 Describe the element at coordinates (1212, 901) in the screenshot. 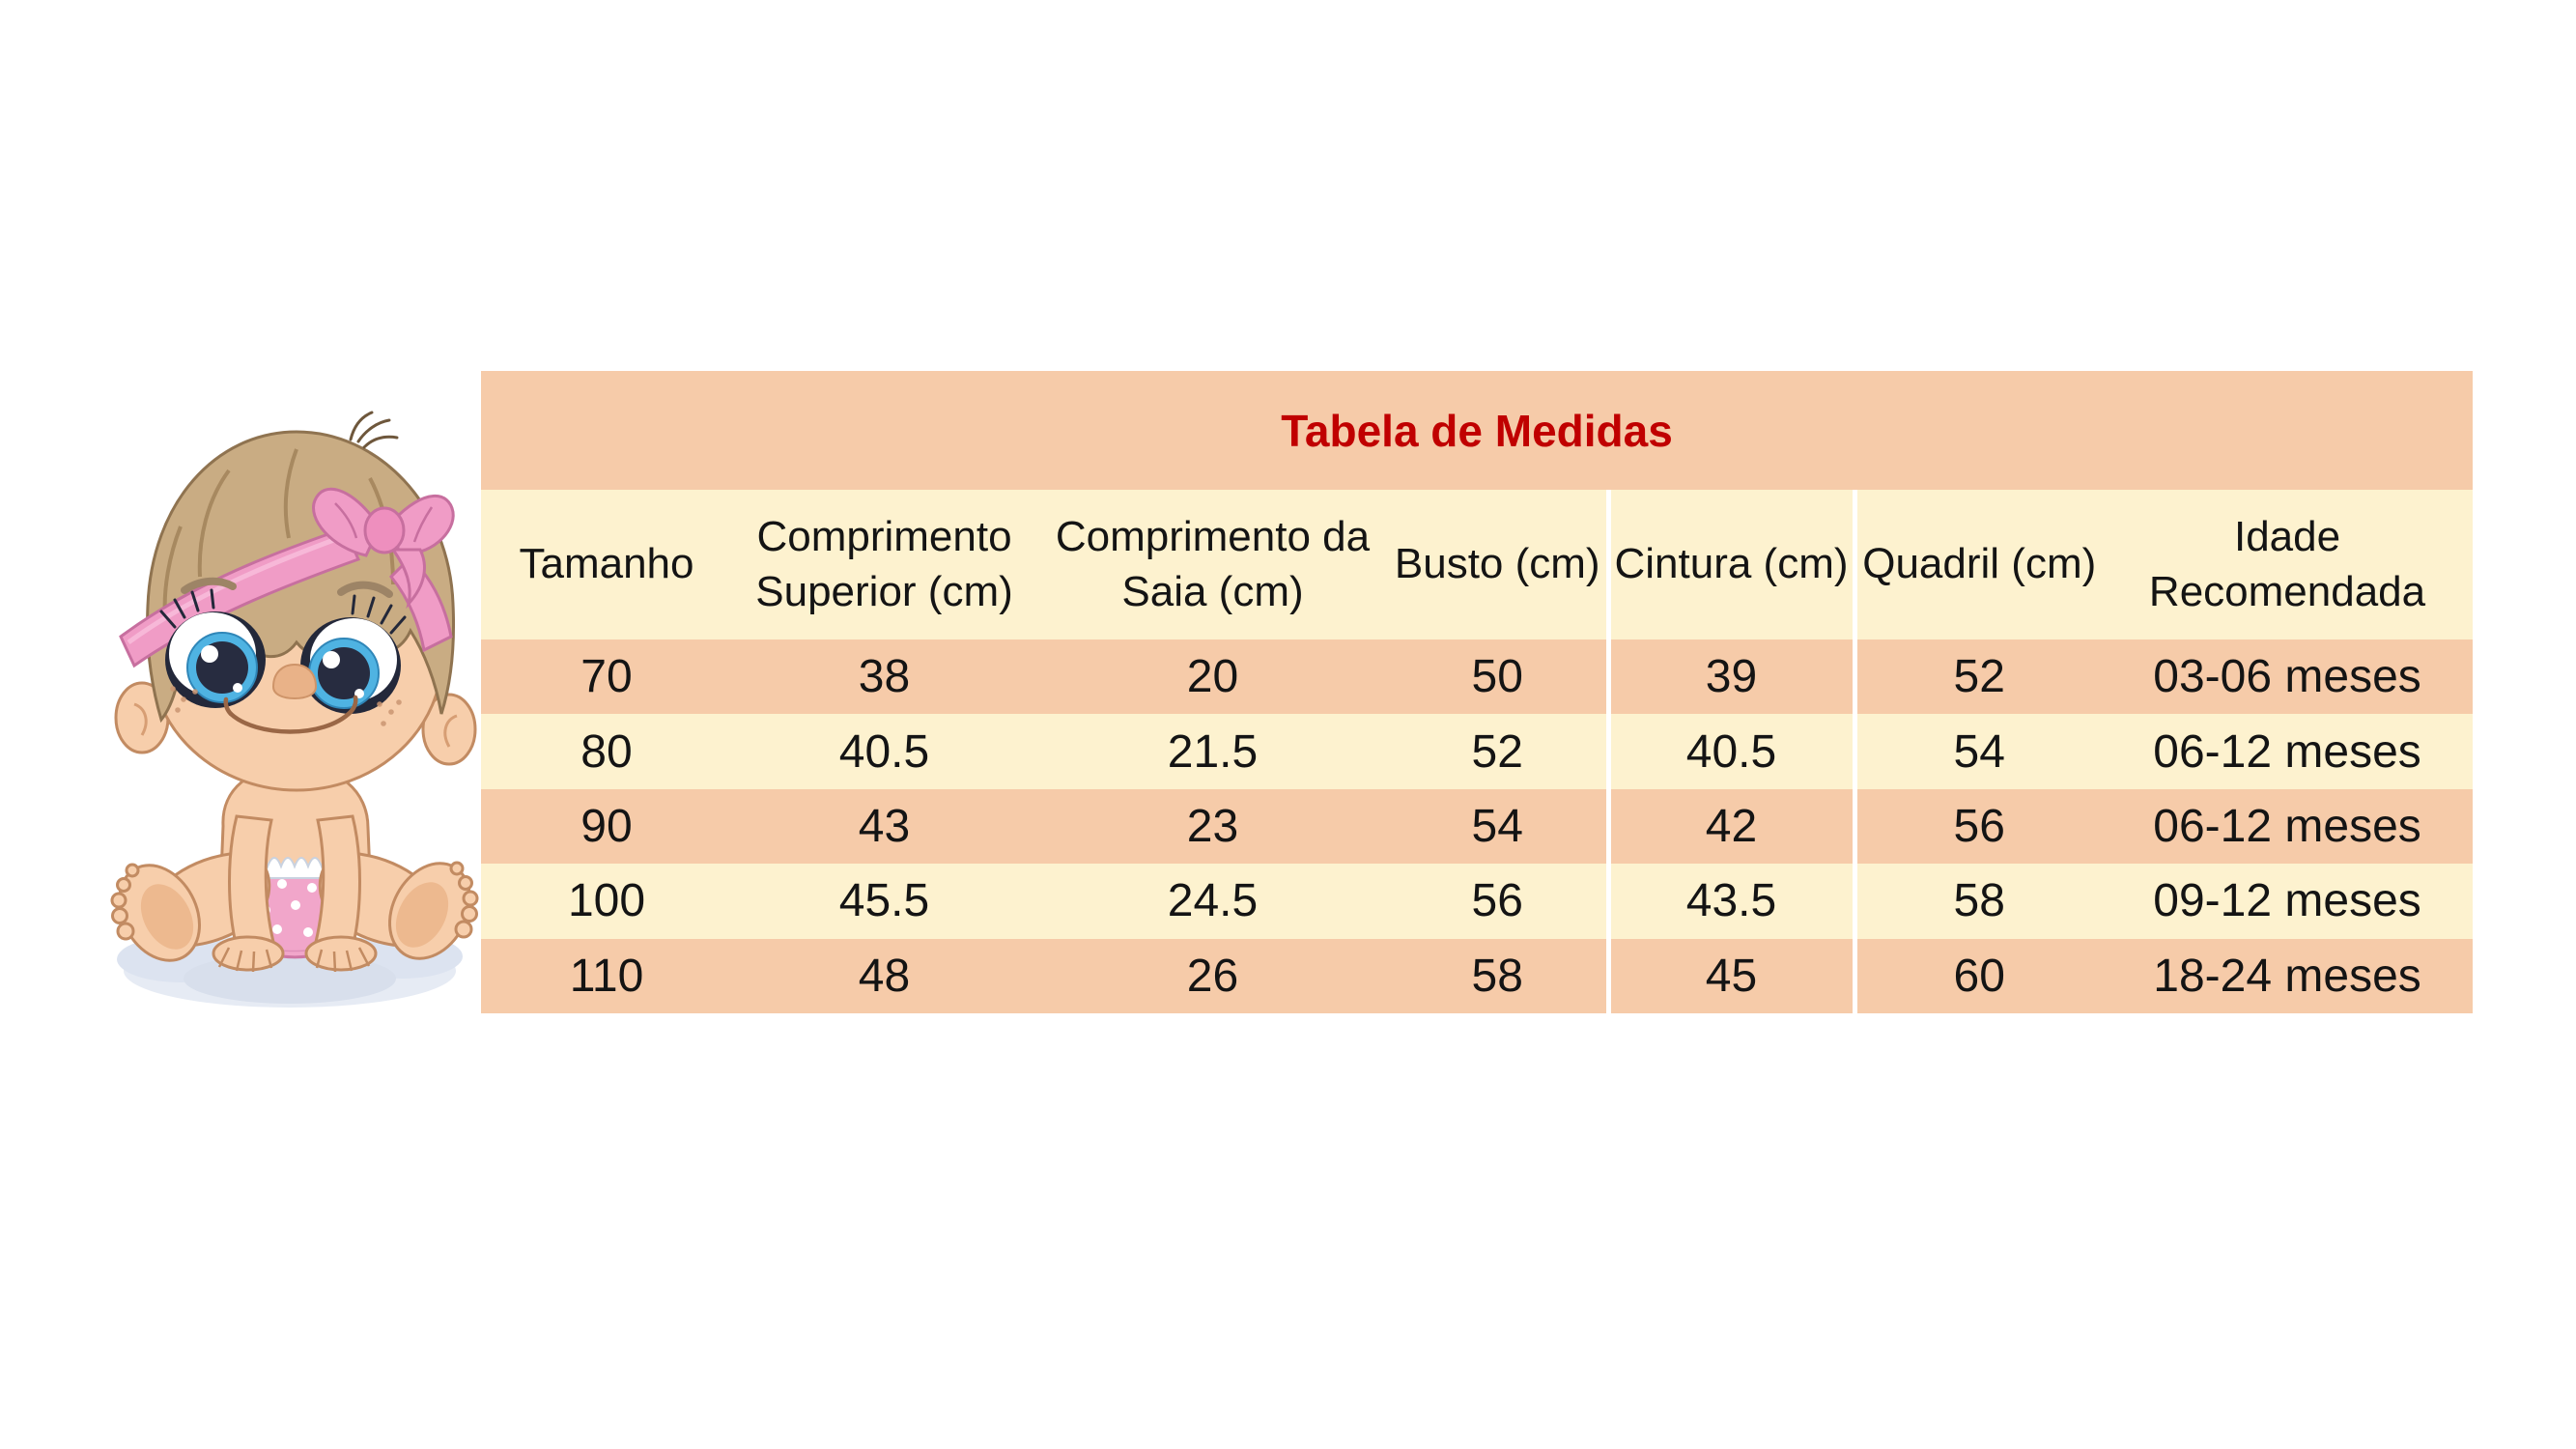

I see `size-cell: 24.5` at that location.